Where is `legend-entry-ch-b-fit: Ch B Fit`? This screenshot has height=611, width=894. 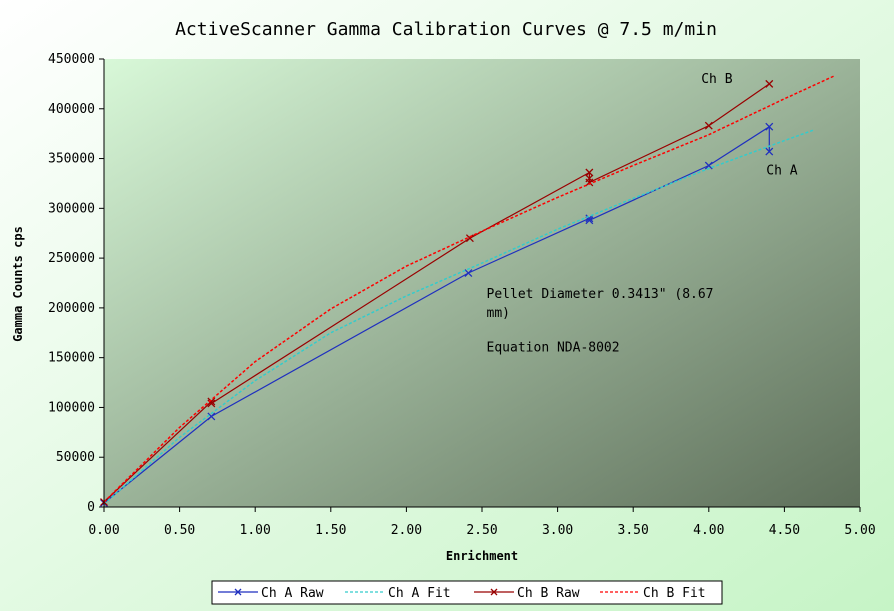 legend-entry-ch-b-fit: Ch B Fit is located at coordinates (653, 593).